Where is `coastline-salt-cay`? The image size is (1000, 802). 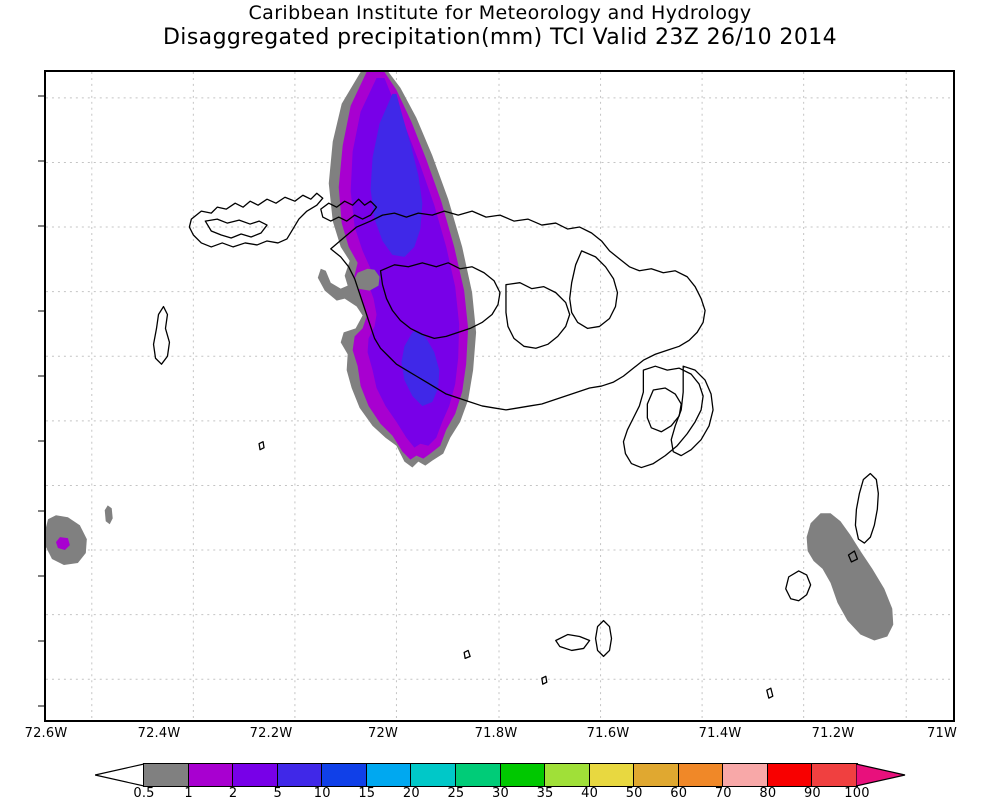 coastline-salt-cay is located at coordinates (798, 586).